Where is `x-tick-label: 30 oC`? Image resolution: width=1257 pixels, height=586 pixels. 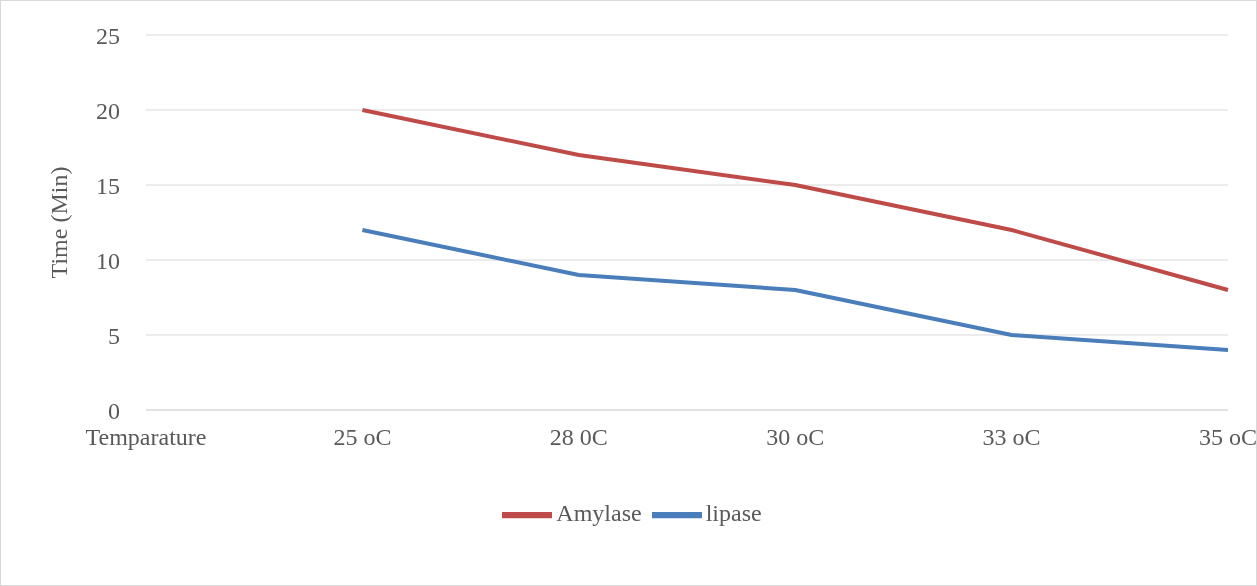
x-tick-label: 30 oC is located at coordinates (795, 437).